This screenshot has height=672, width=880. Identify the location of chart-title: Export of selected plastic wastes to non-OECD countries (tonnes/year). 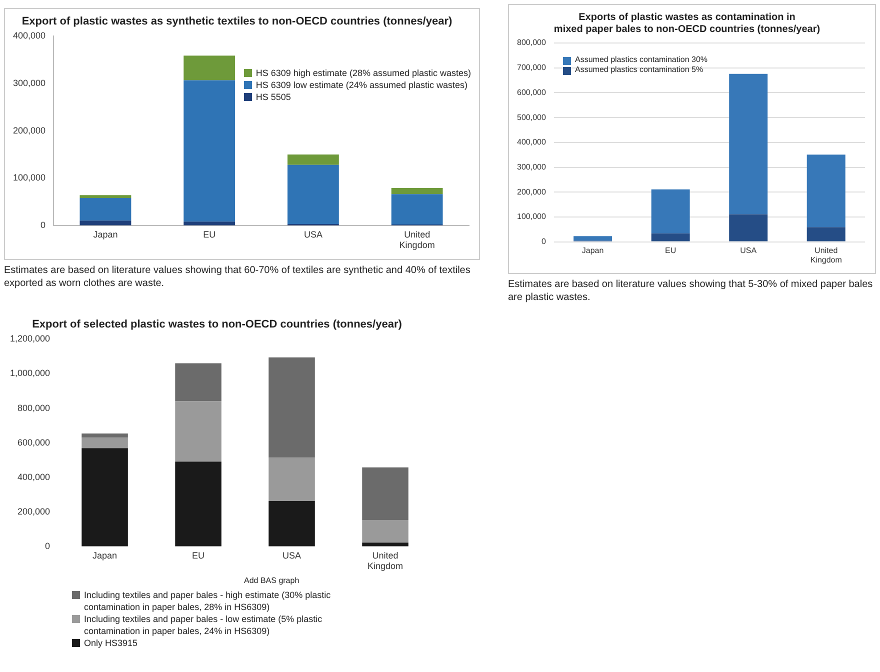
(217, 324).